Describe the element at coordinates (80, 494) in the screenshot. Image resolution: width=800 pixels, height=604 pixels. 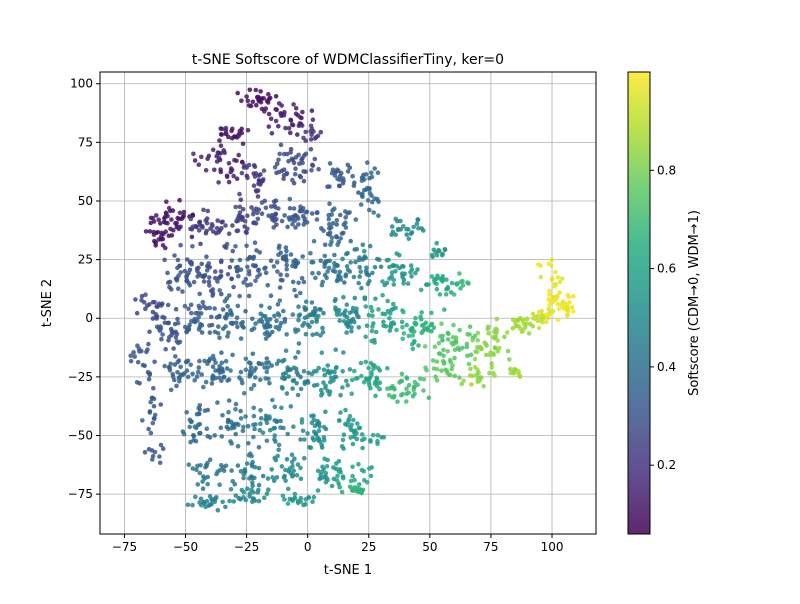
I see `y-tick-label: −75` at that location.